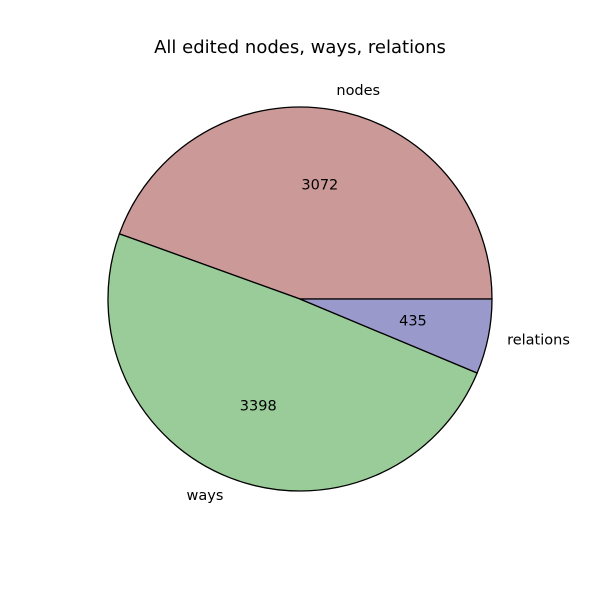 Image resolution: width=600 pixels, height=600 pixels. Describe the element at coordinates (413, 322) in the screenshot. I see `pie-value-label-relations: 435` at that location.